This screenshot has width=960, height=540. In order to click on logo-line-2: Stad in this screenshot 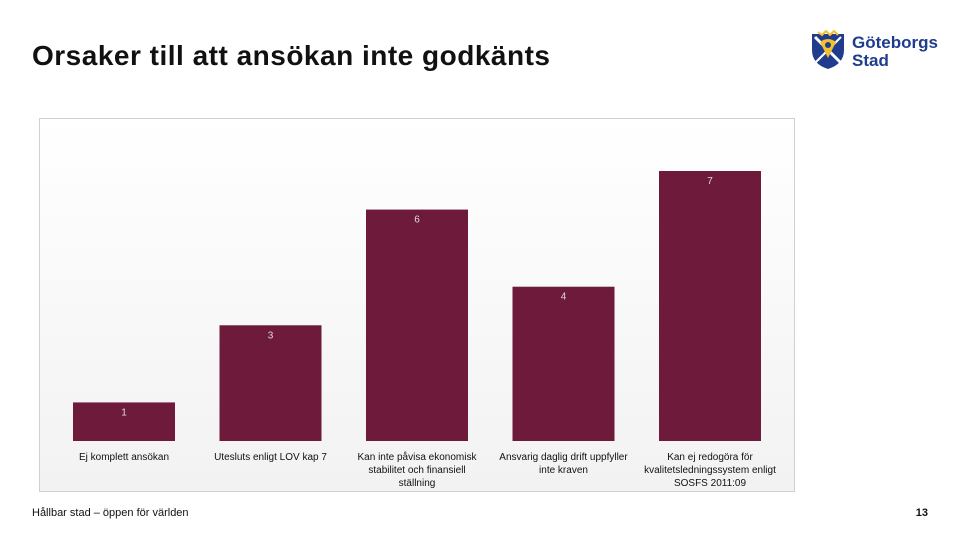, I will do `click(870, 60)`.